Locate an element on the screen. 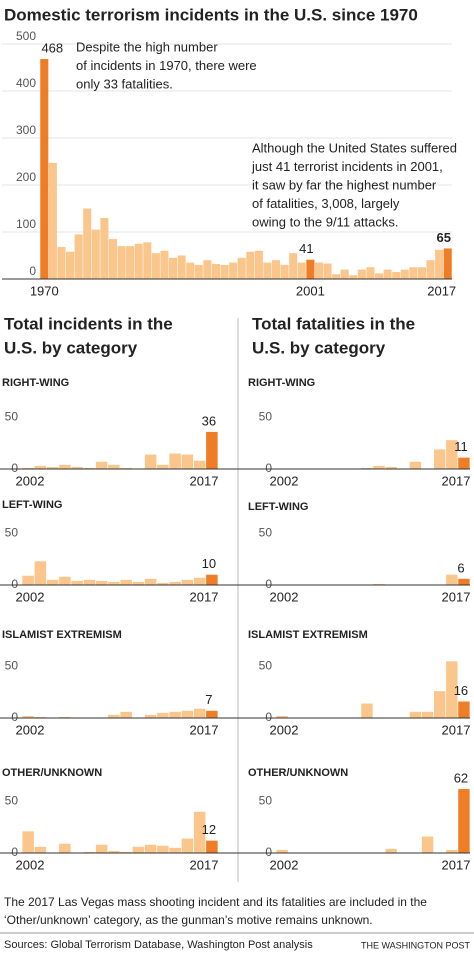 The height and width of the screenshot is (961, 474). annotation: Despite the high number is located at coordinates (147, 46).